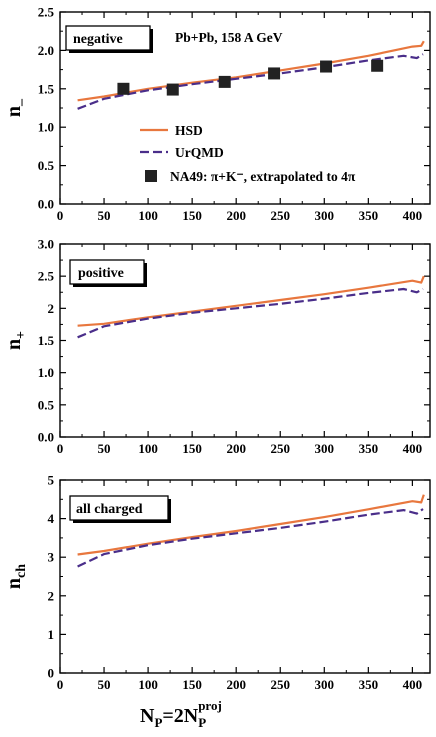  Describe the element at coordinates (109, 509) in the screenshot. I see `panel-tag-label: all charged` at that location.